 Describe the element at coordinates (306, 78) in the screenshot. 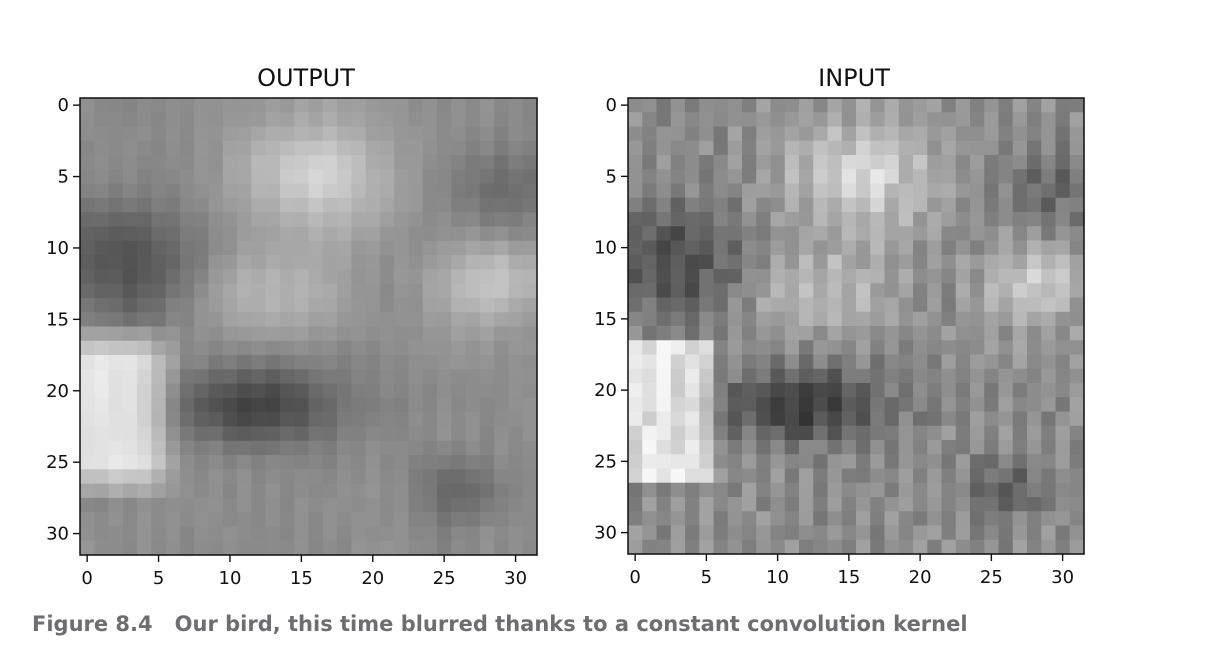

I see `output-title: OUTPUT` at that location.